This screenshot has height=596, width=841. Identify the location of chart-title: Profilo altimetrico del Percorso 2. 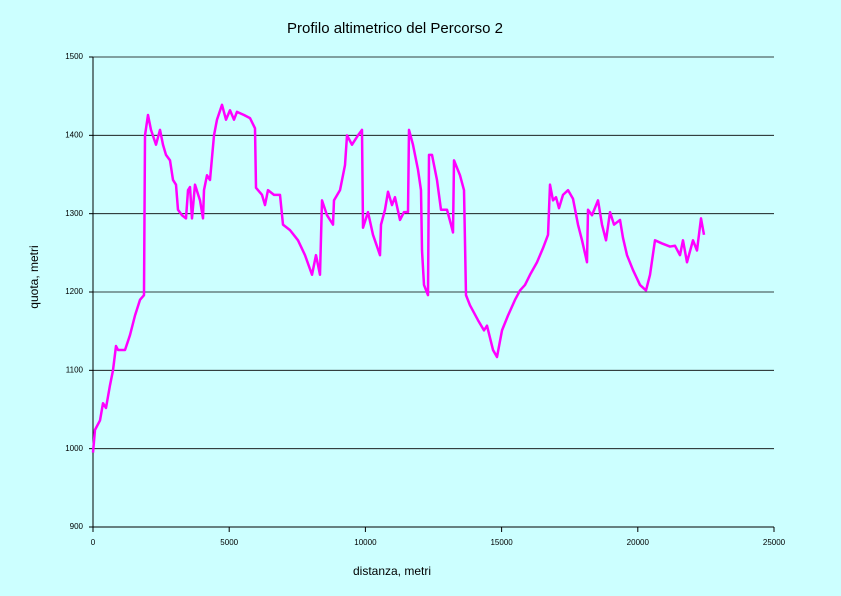
(395, 28).